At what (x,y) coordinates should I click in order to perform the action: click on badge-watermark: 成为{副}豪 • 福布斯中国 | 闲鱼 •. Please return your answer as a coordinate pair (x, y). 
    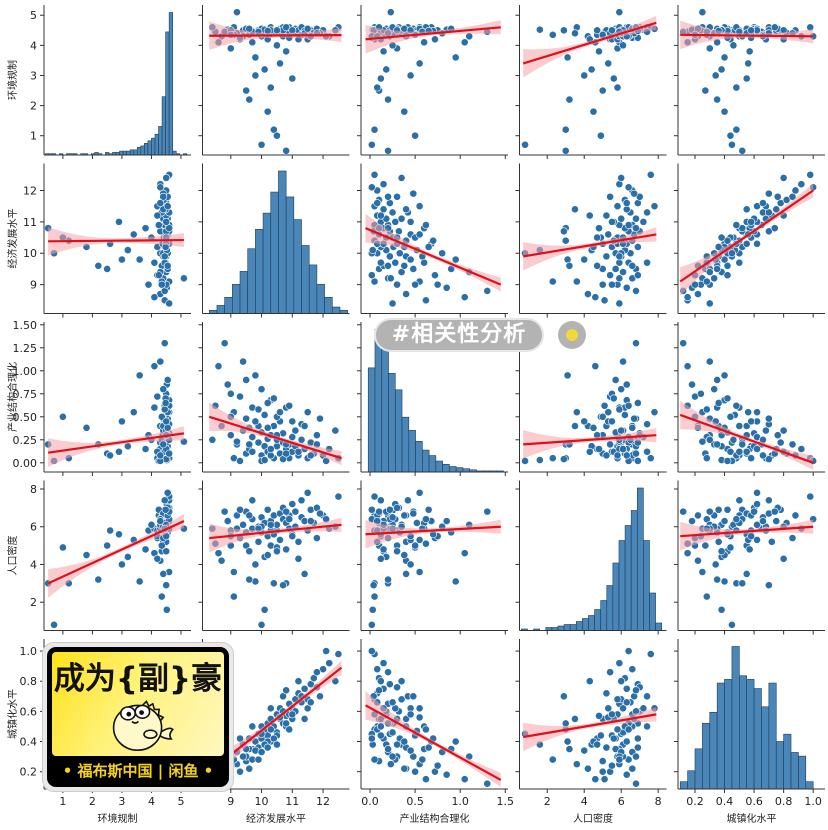
    Looking at the image, I should click on (138, 717).